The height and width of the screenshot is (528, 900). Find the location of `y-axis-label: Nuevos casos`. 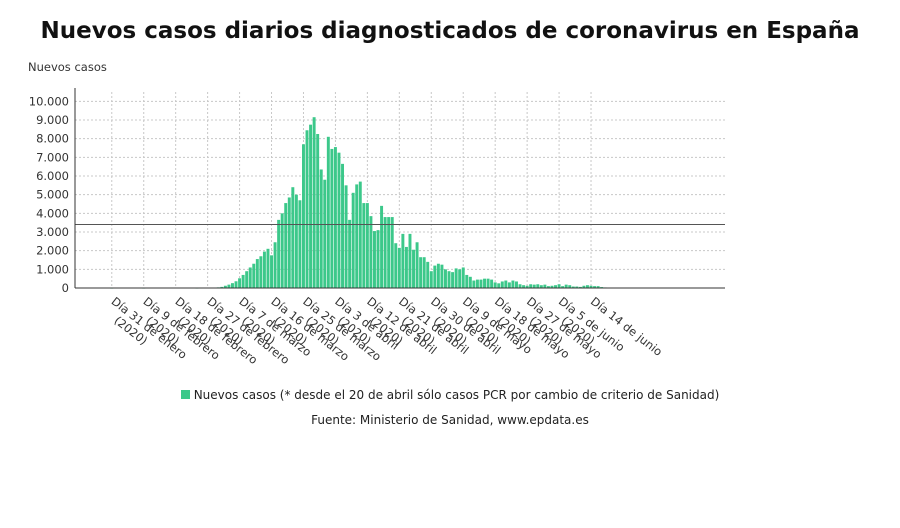

y-axis-label: Nuevos casos is located at coordinates (67, 67).